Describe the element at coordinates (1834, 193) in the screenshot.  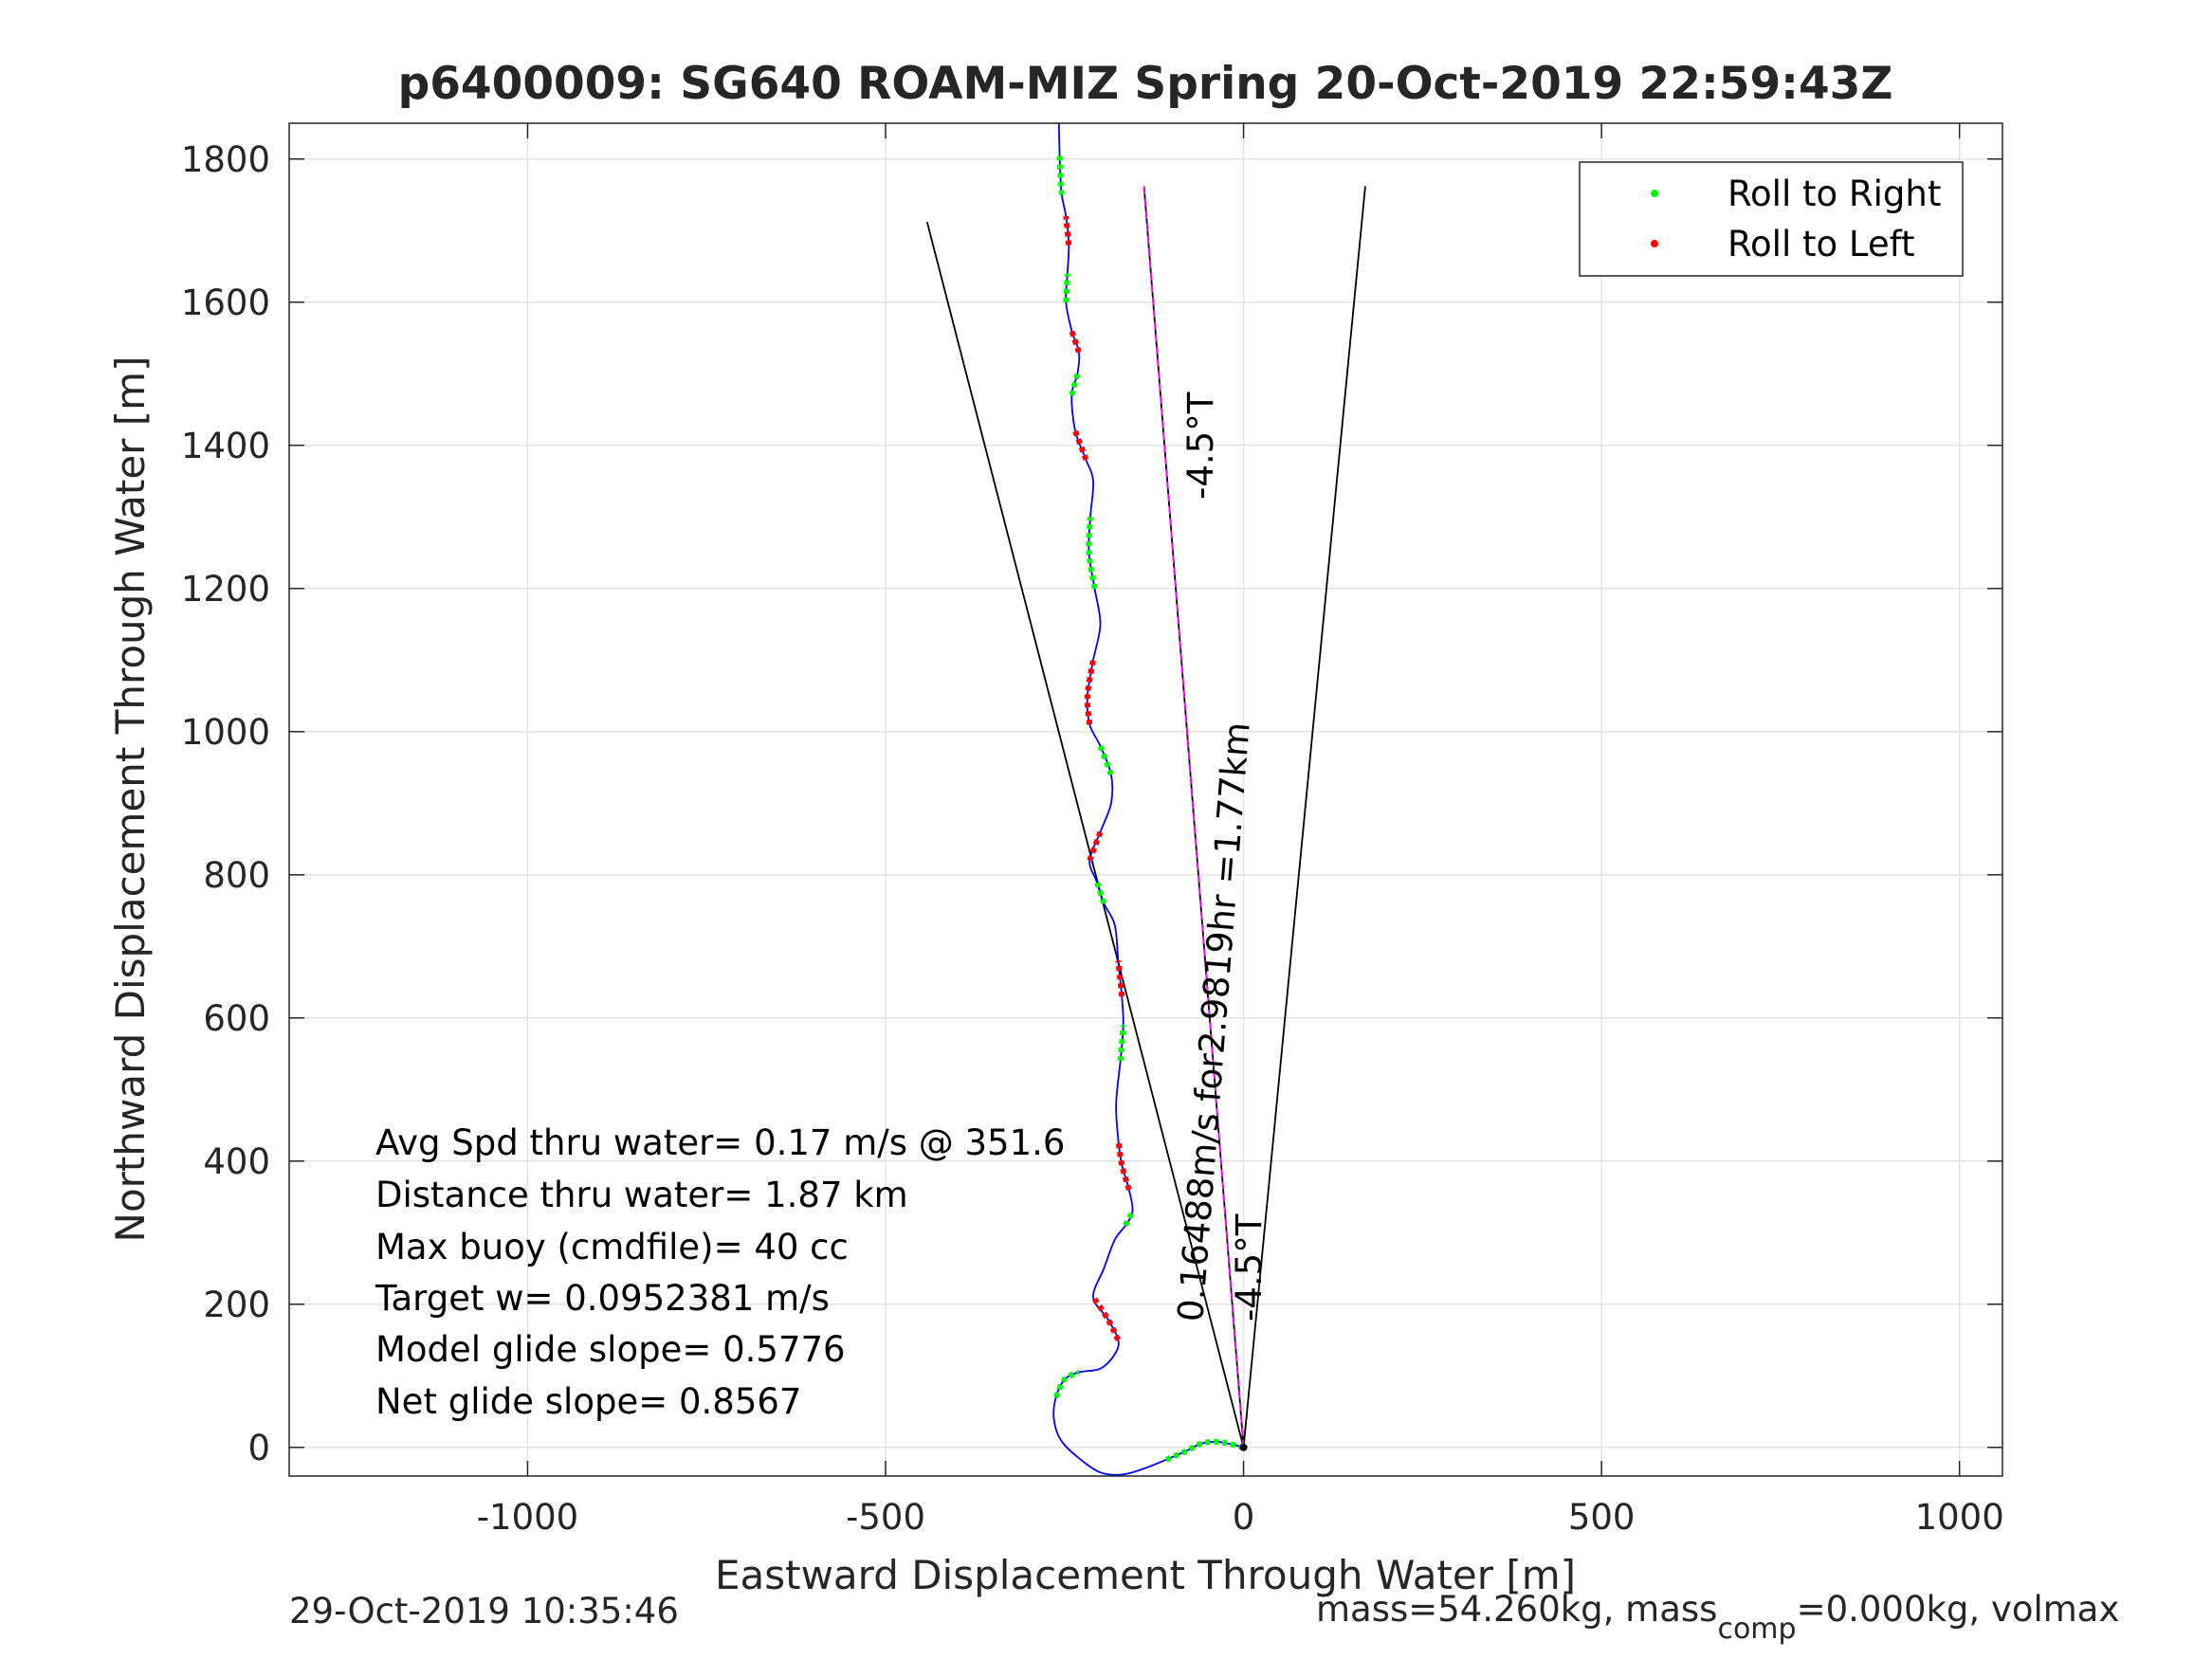
I see `legend-label-roll-right: Roll to Right` at that location.